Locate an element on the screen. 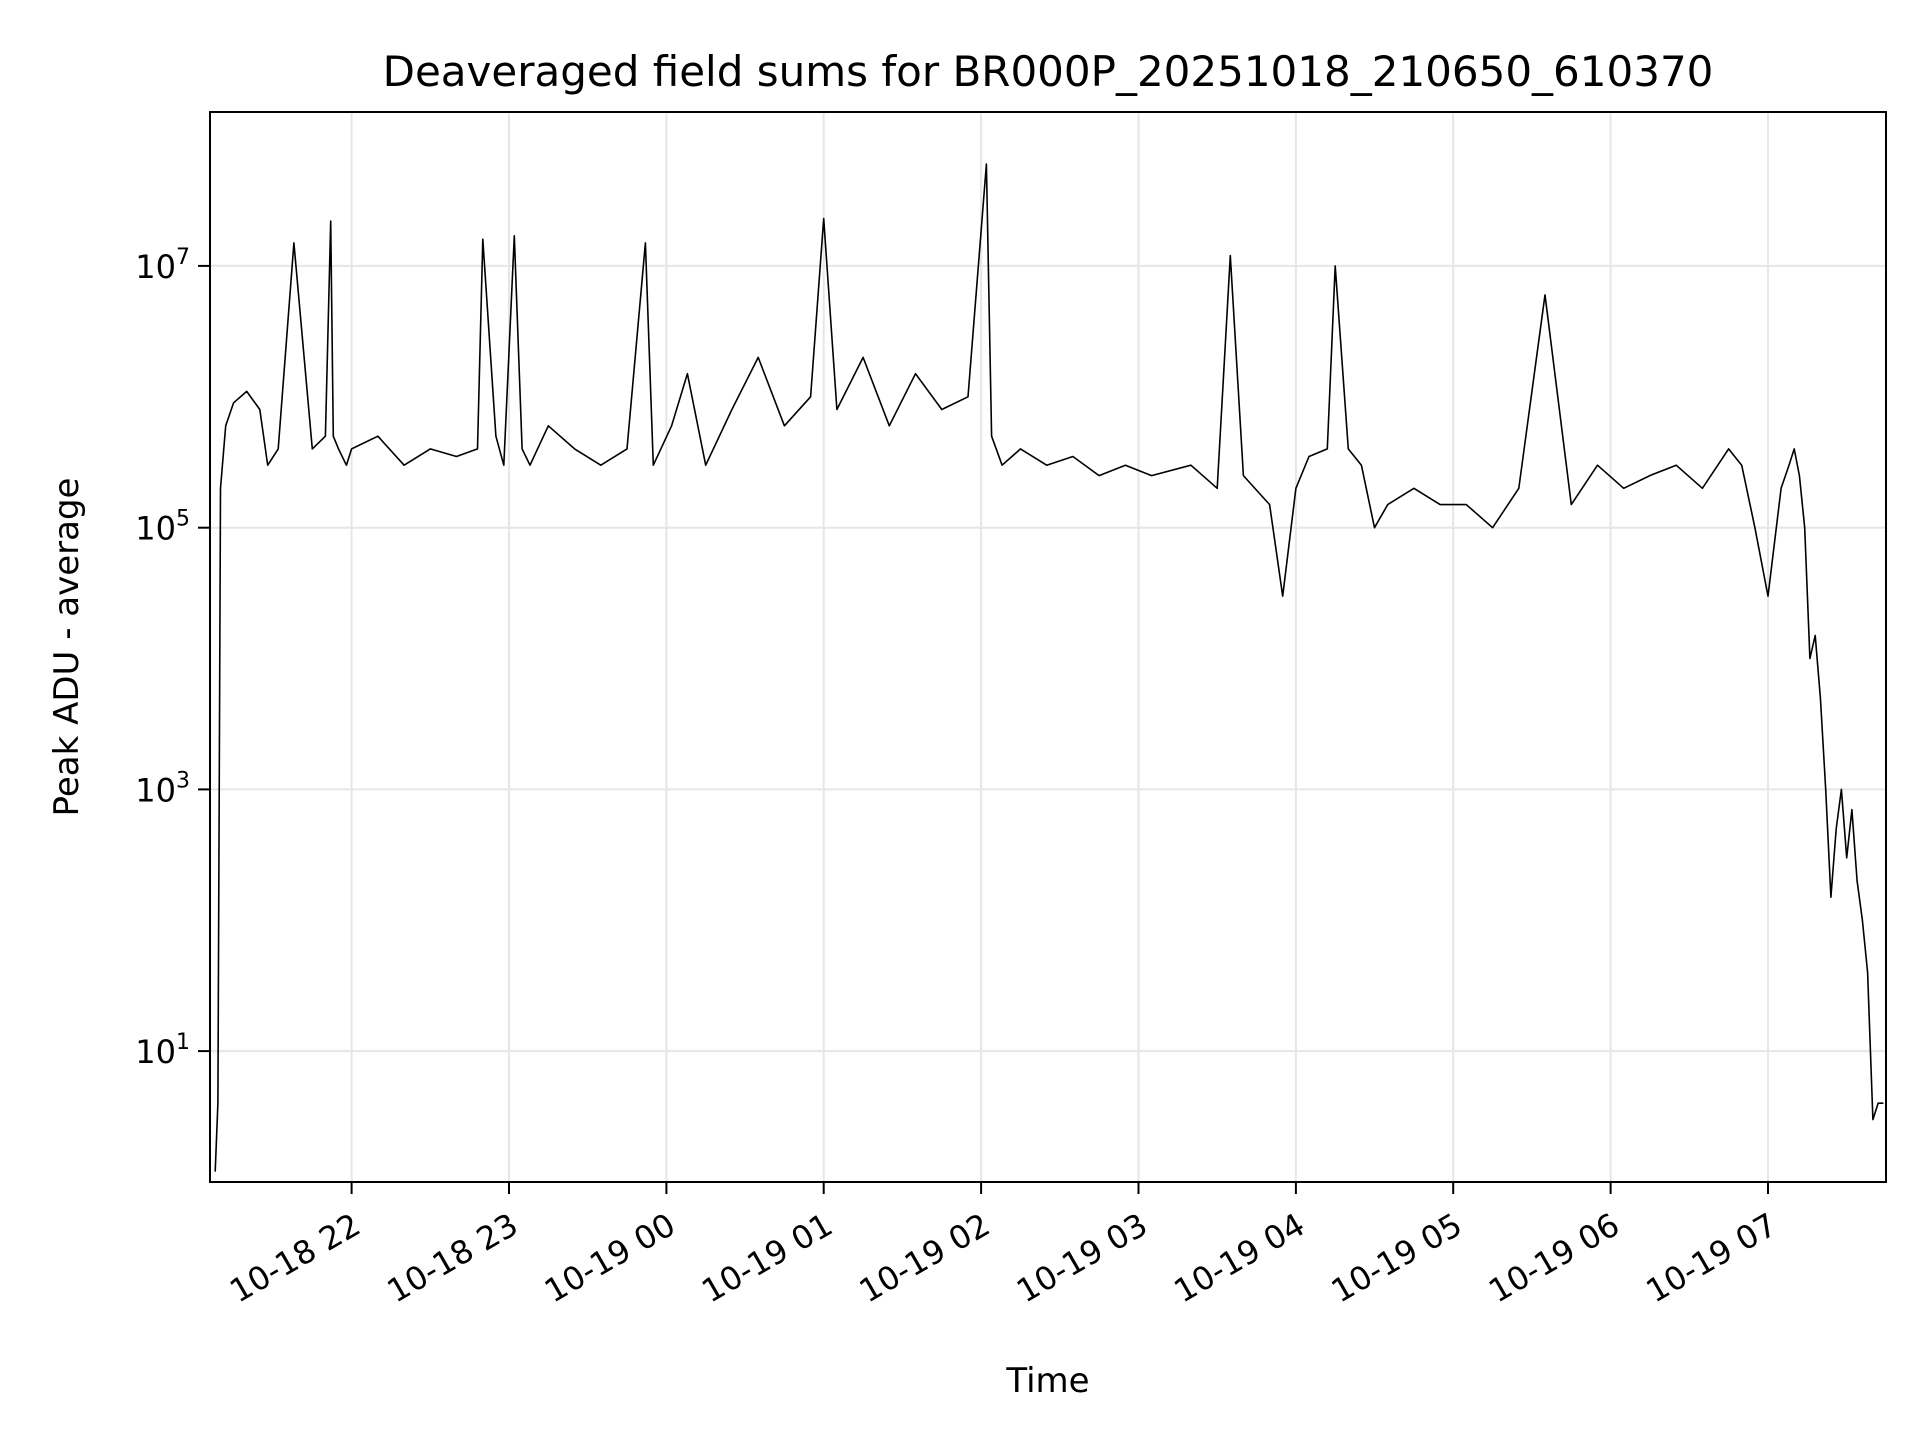 The image size is (1920, 1440). y-tick-exponent: 3 is located at coordinates (183, 780).